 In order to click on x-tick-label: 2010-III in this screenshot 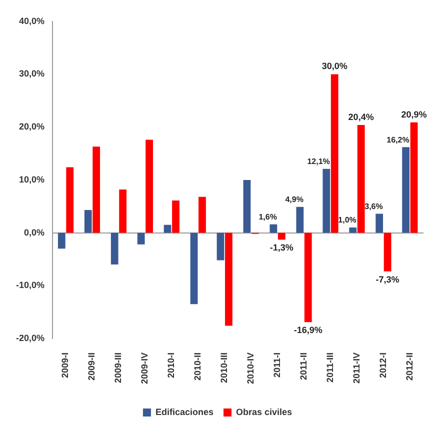, I will do `click(224, 368)`.